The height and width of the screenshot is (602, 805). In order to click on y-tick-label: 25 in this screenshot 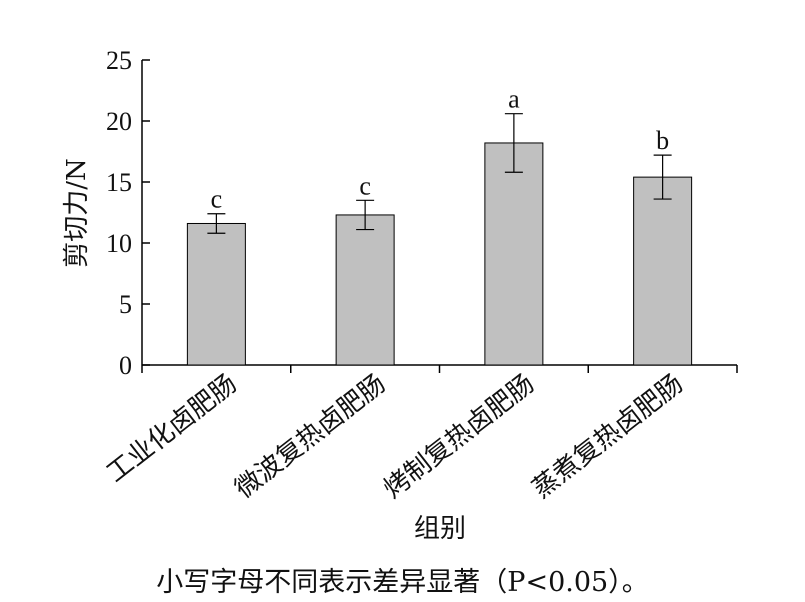, I will do `click(119, 60)`.